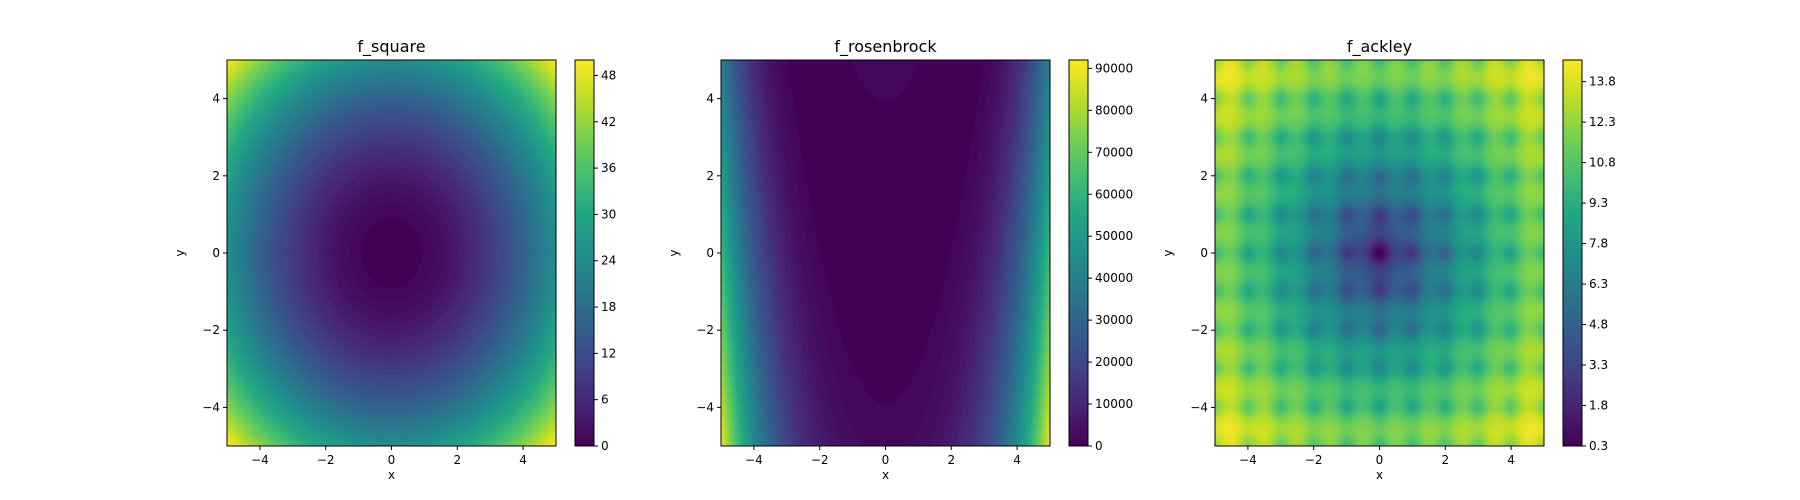 The width and height of the screenshot is (1800, 500). I want to click on colorbar-frame-square, so click(584, 253).